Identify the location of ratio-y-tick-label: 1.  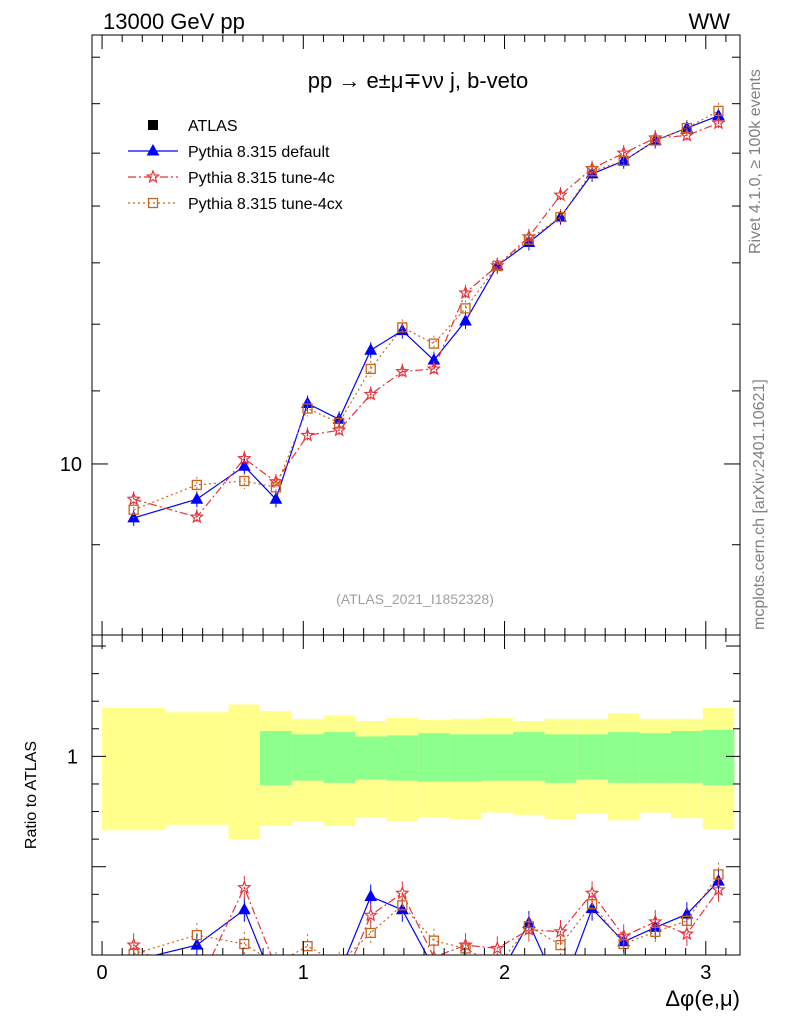
(72, 757).